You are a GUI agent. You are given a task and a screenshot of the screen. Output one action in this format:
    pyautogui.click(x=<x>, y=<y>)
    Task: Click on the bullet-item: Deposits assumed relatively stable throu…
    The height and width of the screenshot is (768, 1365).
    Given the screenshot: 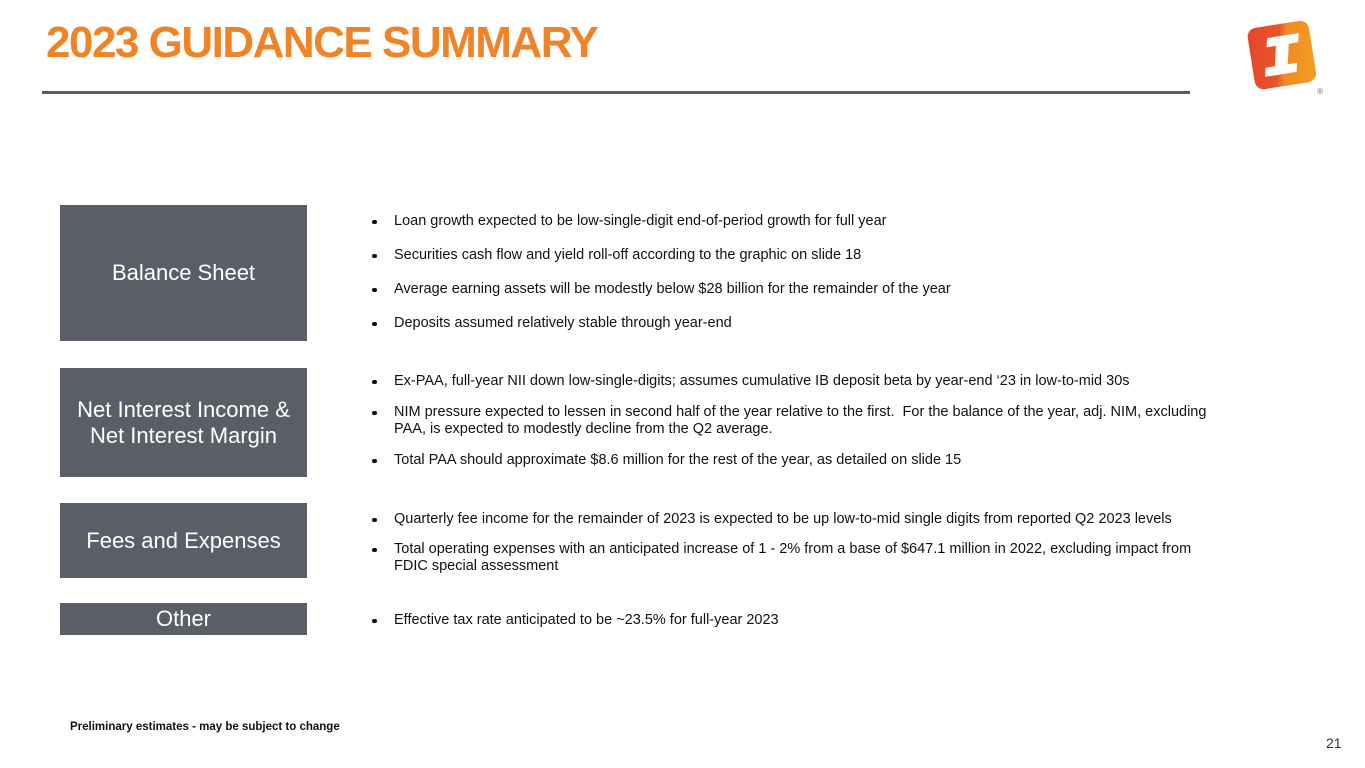 What is the action you would take?
    pyautogui.click(x=846, y=323)
    